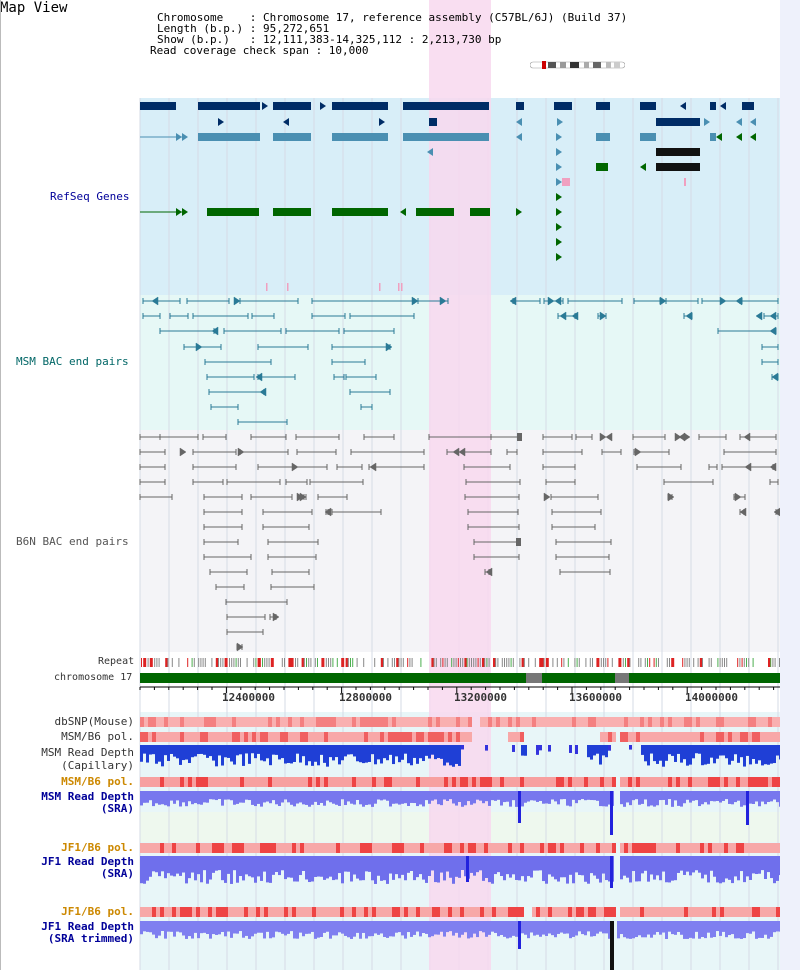 This screenshot has width=800, height=970. What do you see at coordinates (90, 196) in the screenshot?
I see `refseq-genes-label: RefSeq Genes` at bounding box center [90, 196].